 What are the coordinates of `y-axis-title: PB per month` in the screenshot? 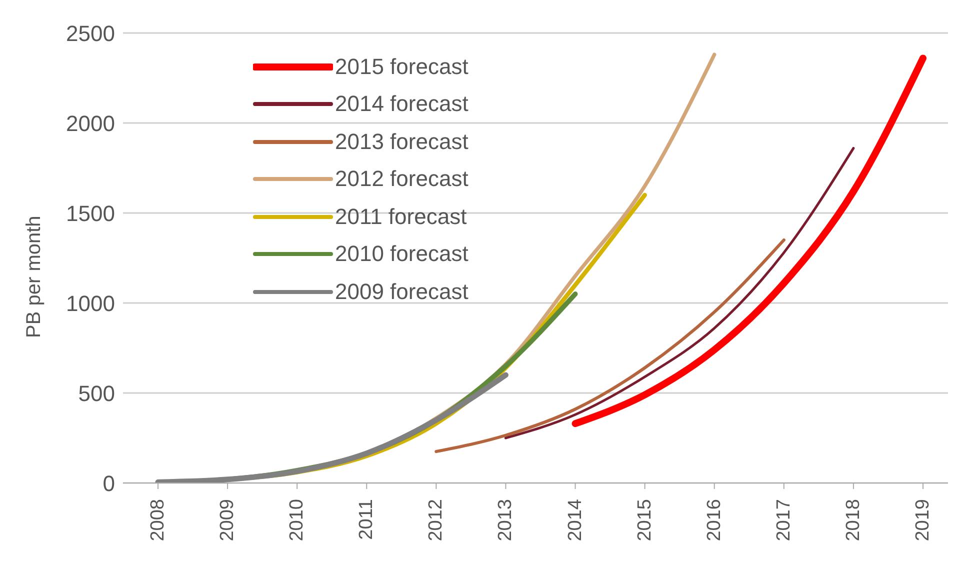 It's located at (34, 277).